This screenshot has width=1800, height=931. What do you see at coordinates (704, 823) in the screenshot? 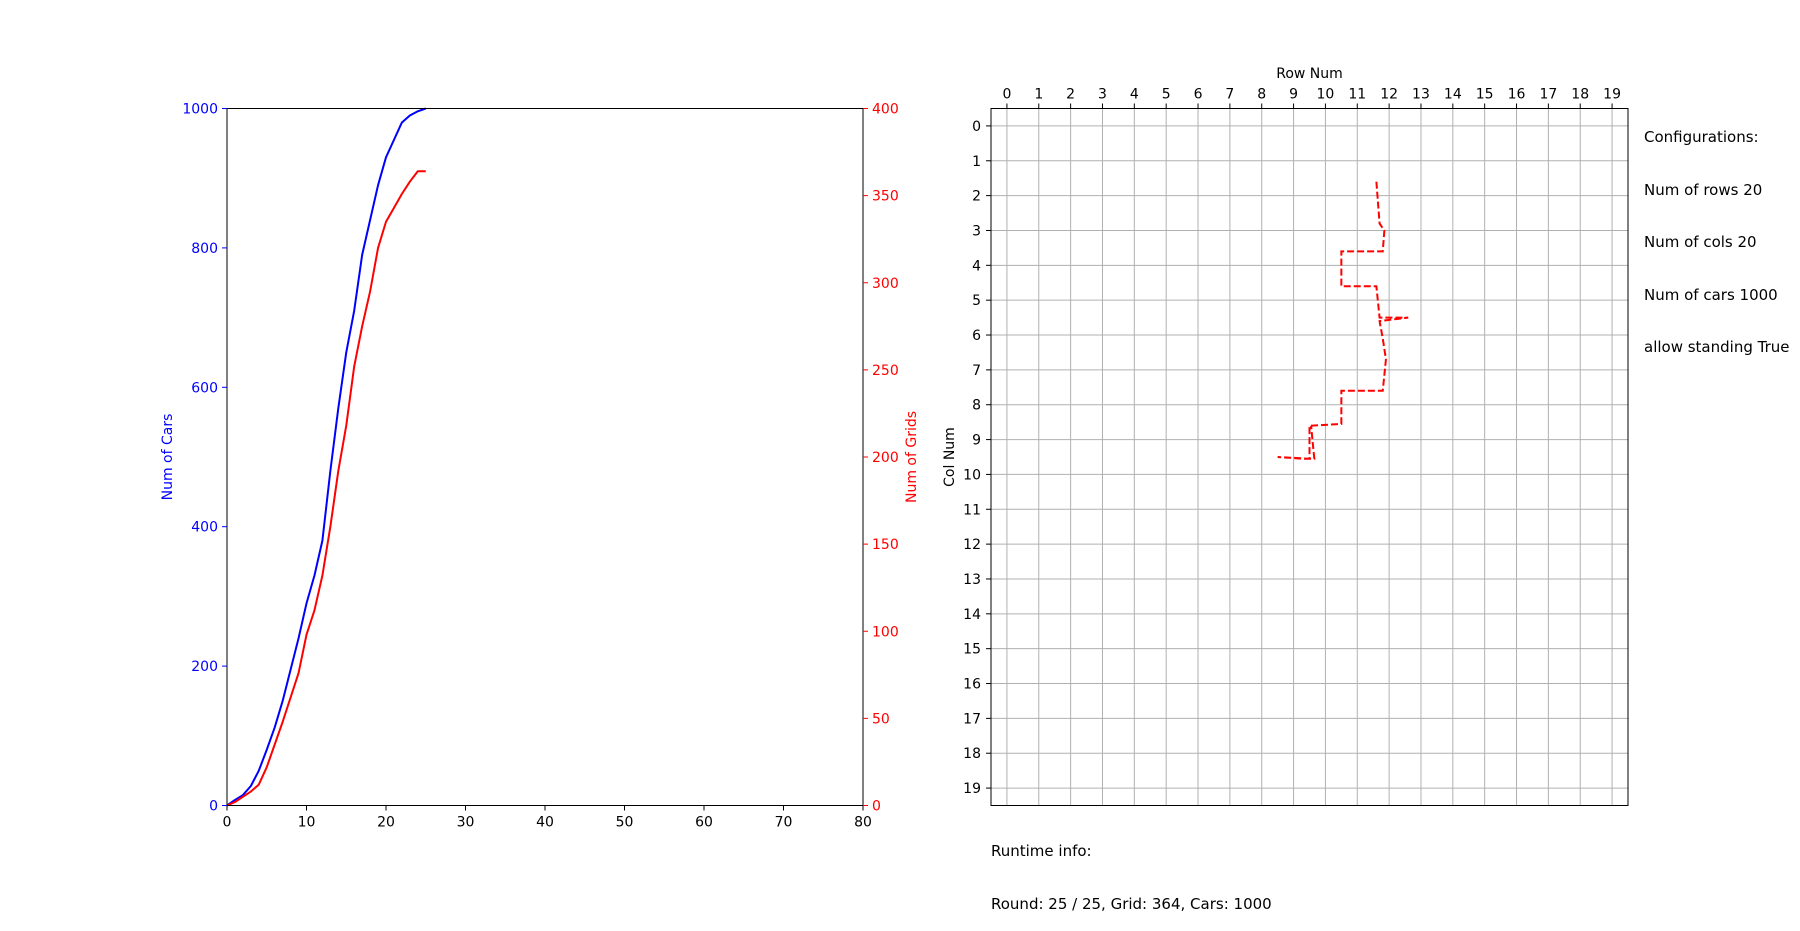
I see `x-tick-label: 60` at bounding box center [704, 823].